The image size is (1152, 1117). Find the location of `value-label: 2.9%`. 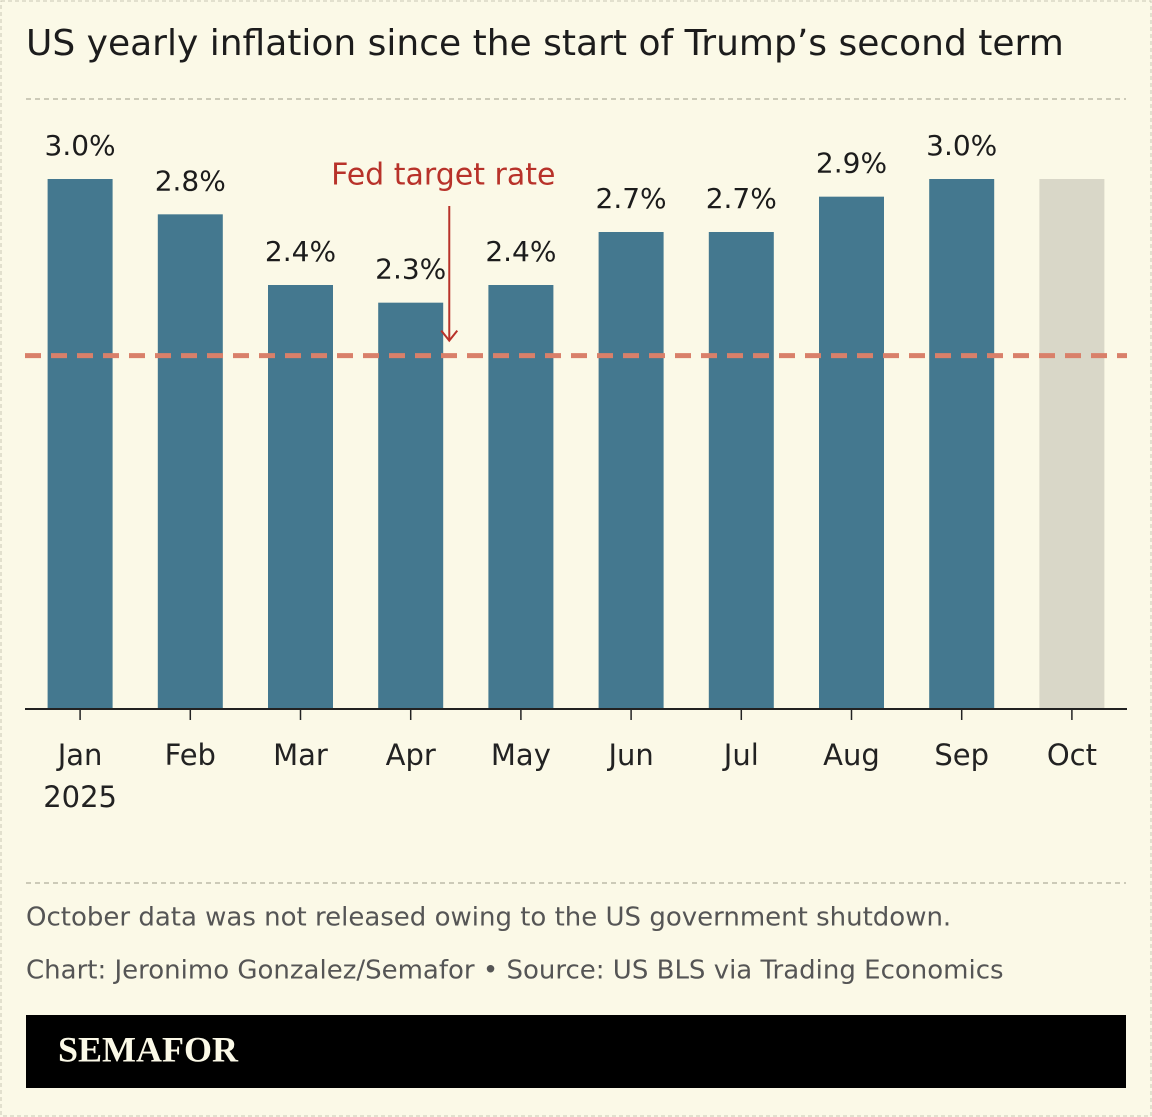

value-label: 2.9% is located at coordinates (851, 163).